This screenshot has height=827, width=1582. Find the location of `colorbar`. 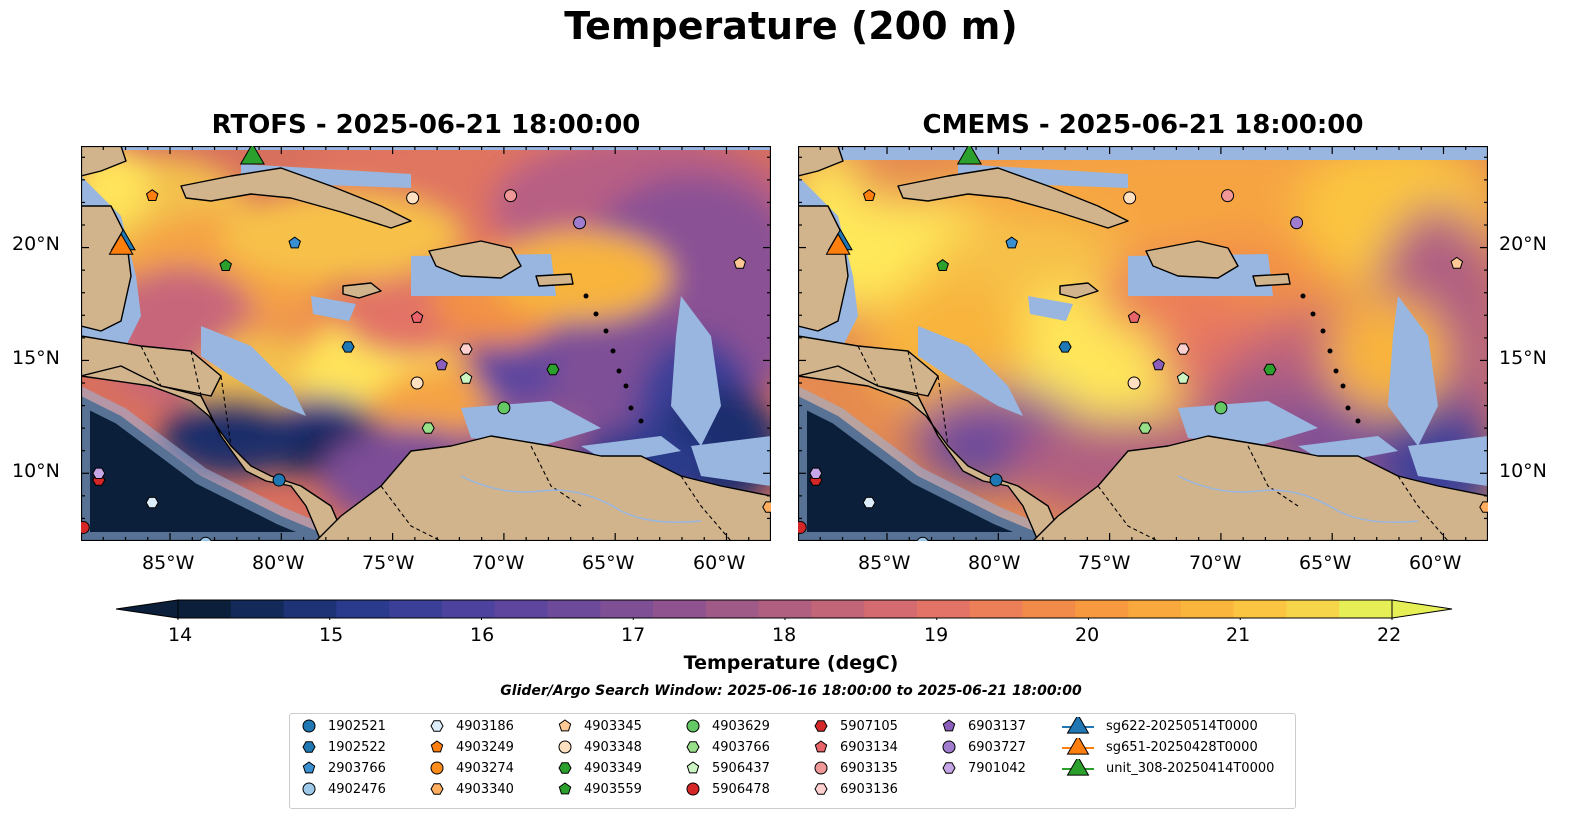

colorbar is located at coordinates (784, 609).